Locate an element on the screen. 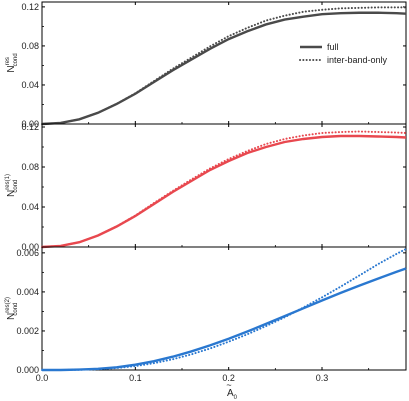 This screenshot has height=401, width=409. y-axis-label: Nres cond is located at coordinates (12, 62).